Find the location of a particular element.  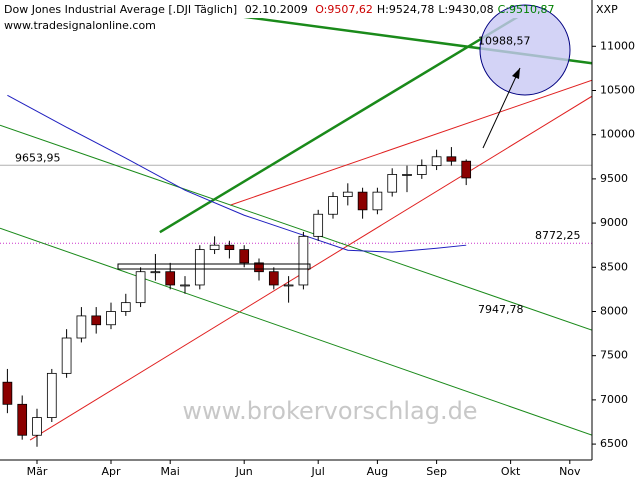

ohlc: O:9507,62 H:9524,78 L:9430,08 C:9510,87 is located at coordinates (434, 9).